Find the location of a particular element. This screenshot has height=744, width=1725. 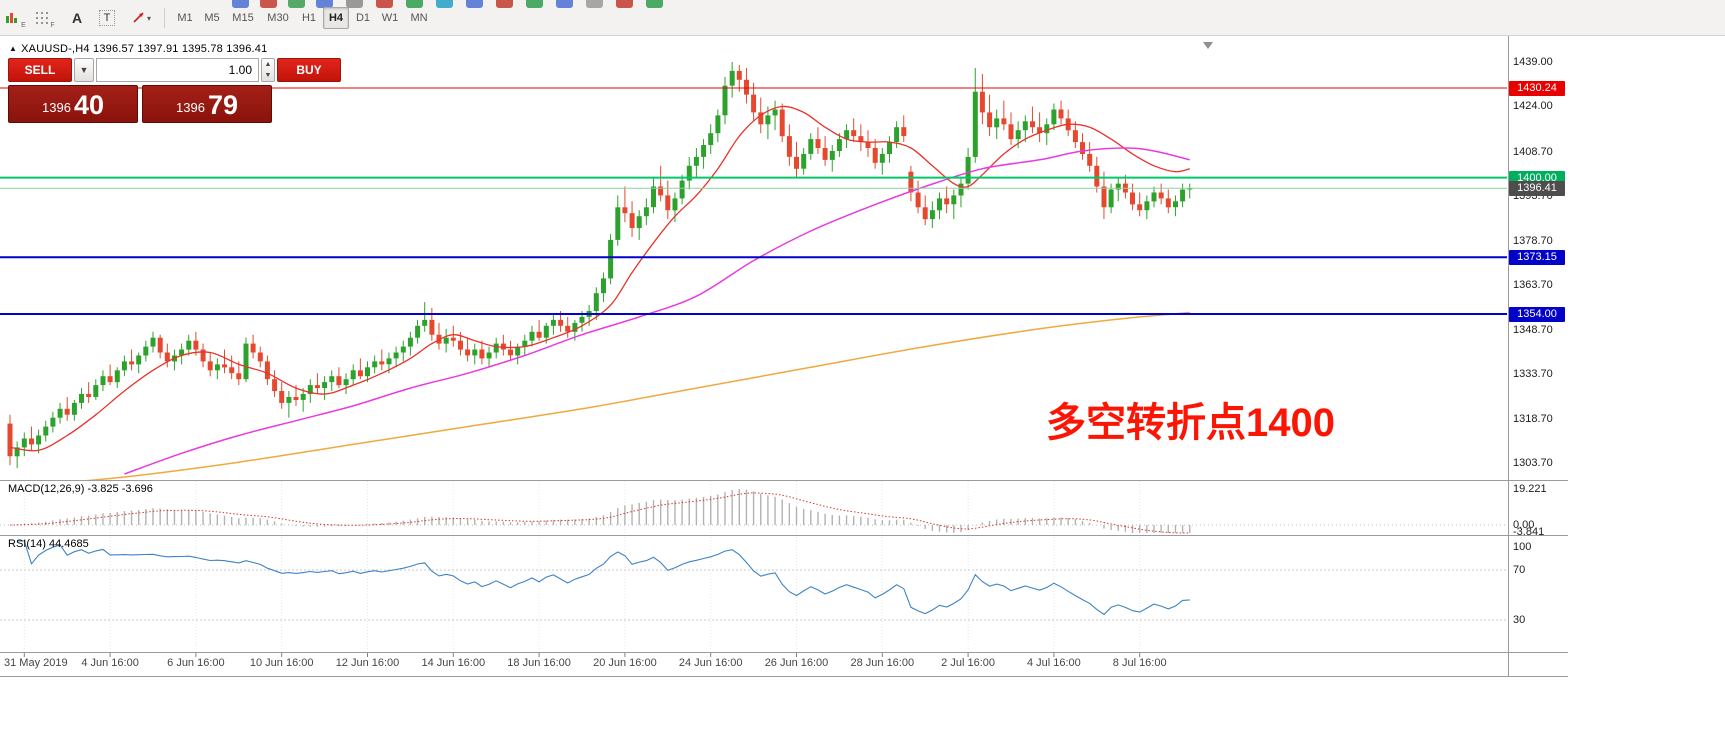

timeframe-d1: D1 is located at coordinates (363, 18).